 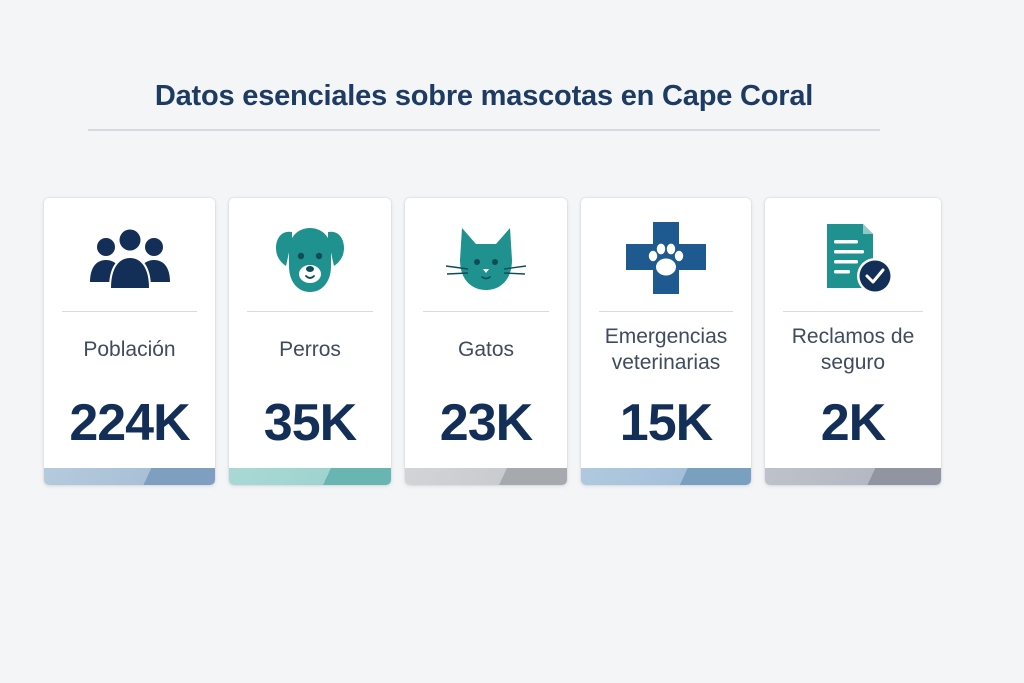 I want to click on card-value: 23K, so click(x=486, y=423).